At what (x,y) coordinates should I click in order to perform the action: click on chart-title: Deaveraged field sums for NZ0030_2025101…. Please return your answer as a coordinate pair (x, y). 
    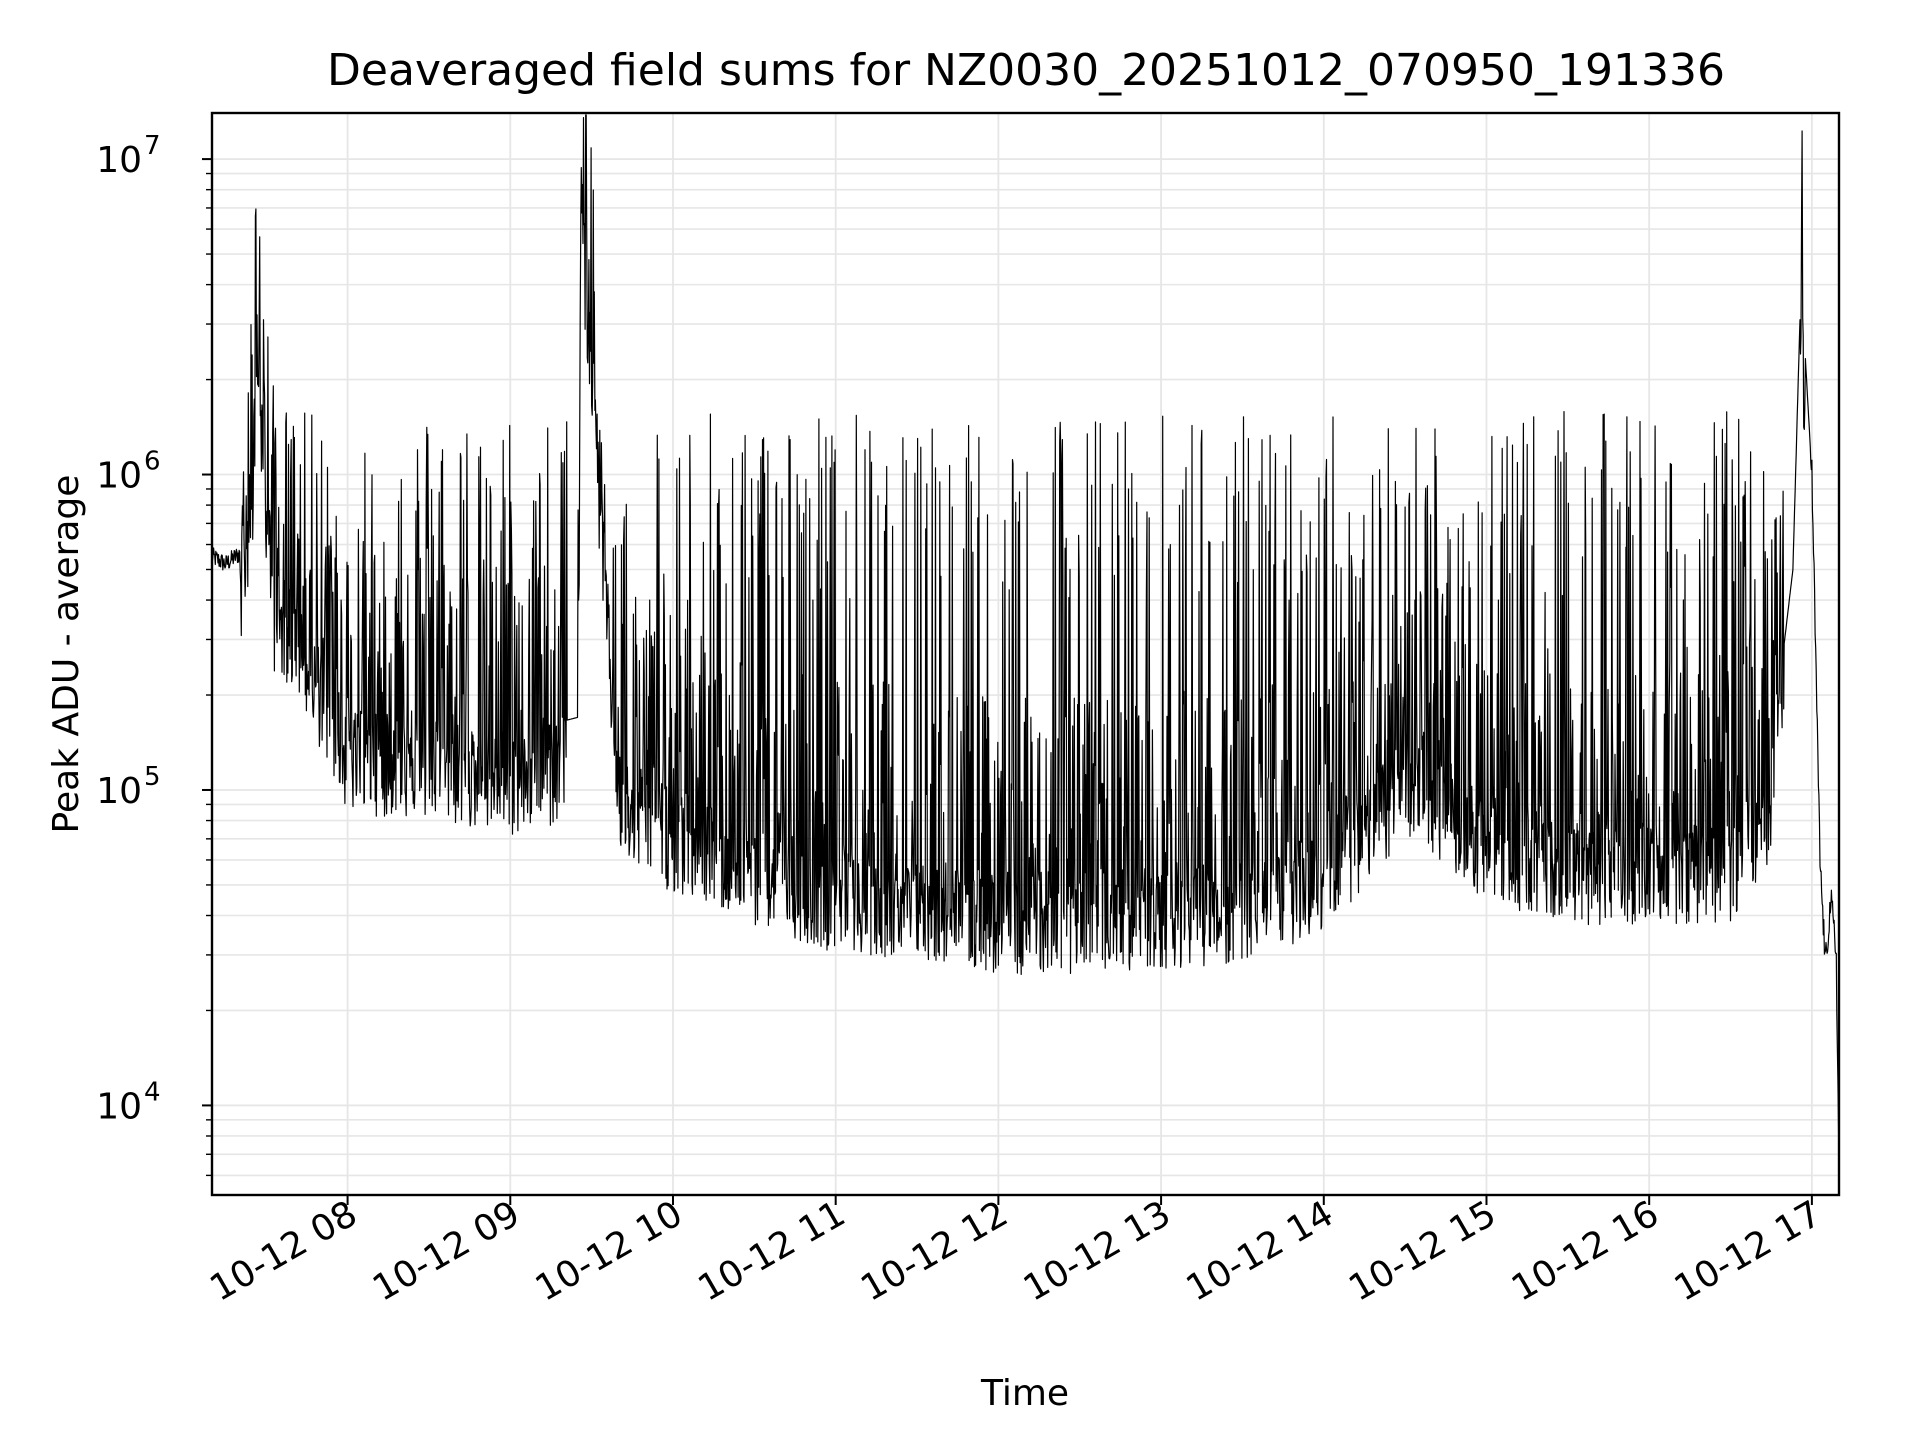
    Looking at the image, I should click on (1026, 70).